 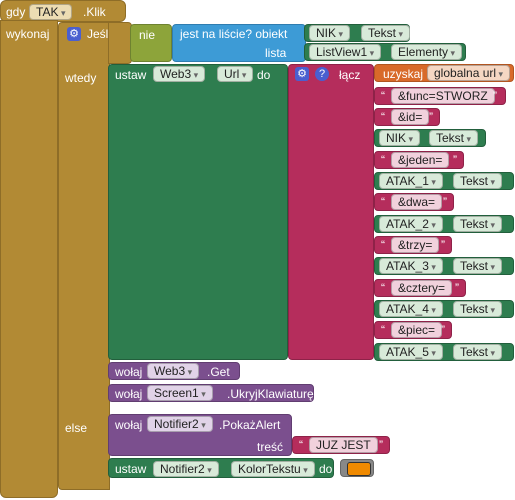 I want to click on join-label: łącz, so click(x=350, y=75).